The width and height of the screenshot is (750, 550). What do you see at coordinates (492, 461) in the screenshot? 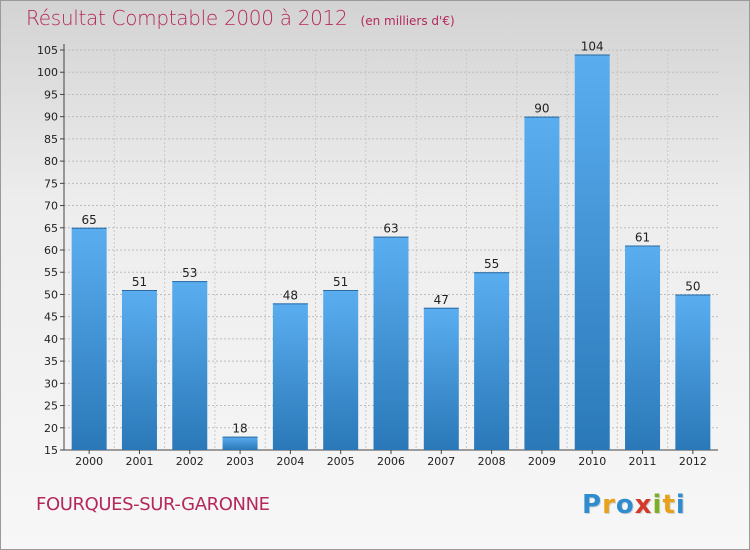
I see `x-tick-label: 2008` at bounding box center [492, 461].